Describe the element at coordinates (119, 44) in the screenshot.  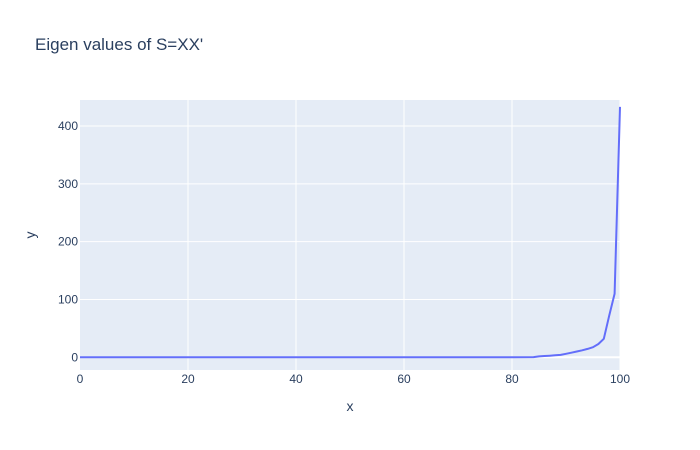
I see `chart-title: Eigen values of S=XX'` at that location.